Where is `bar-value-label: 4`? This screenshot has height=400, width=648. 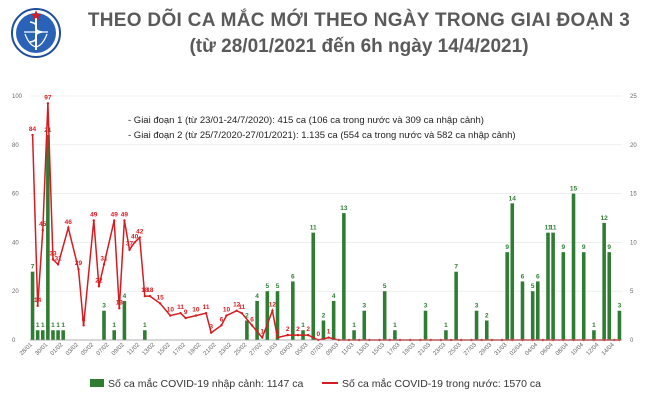
bar-value-label: 4 is located at coordinates (334, 296).